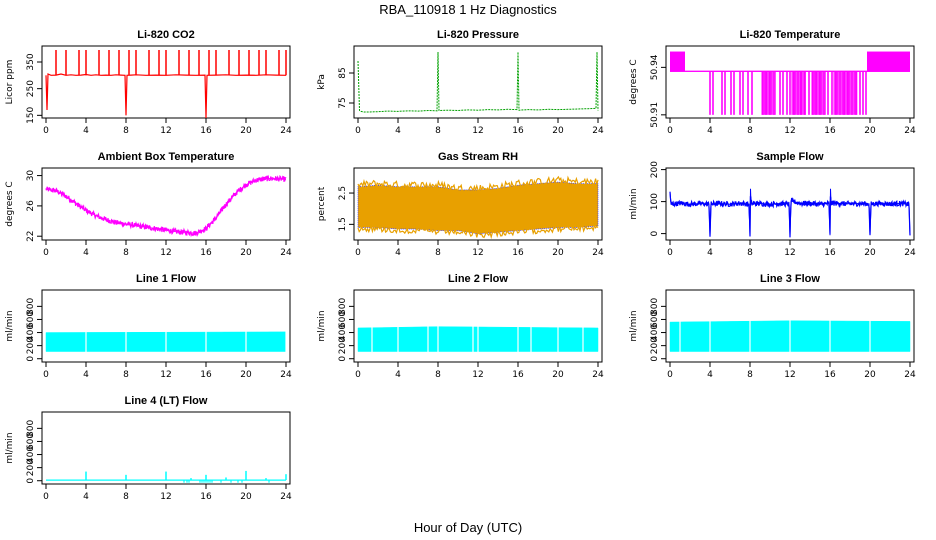 This screenshot has height=540, width=936. Describe the element at coordinates (166, 401) in the screenshot. I see `panel-title: Line 4 (LT) Flow` at that location.